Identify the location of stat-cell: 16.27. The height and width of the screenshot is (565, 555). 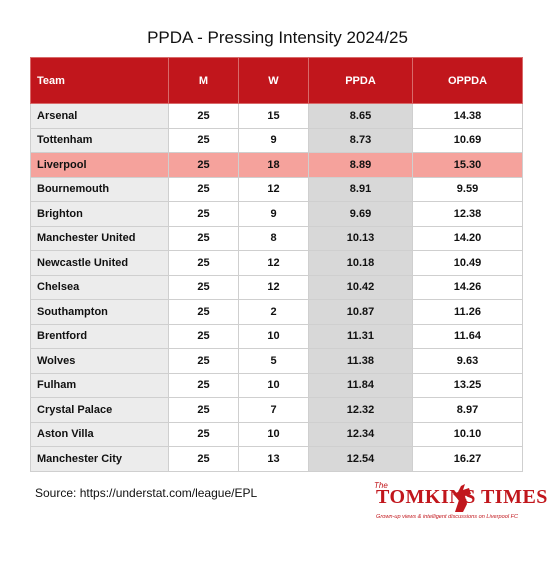
(467, 459).